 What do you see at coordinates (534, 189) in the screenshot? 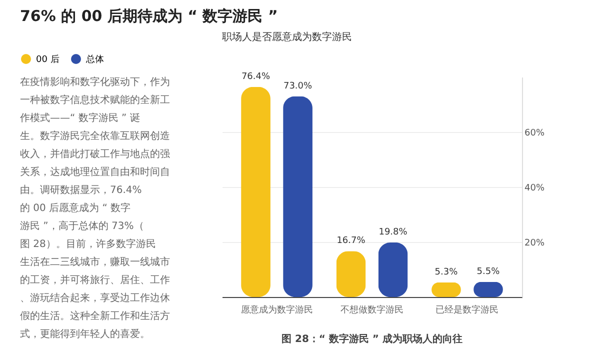
I see `y-tick-label: 40%` at bounding box center [534, 189].